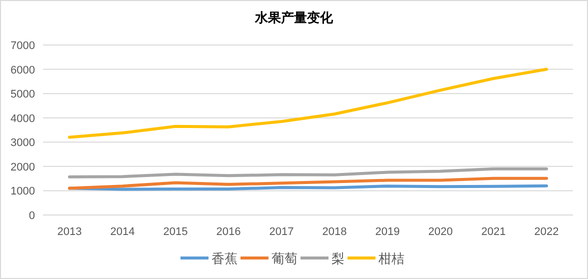  Describe the element at coordinates (22, 167) in the screenshot. I see `y-tick-label: 2000` at that location.